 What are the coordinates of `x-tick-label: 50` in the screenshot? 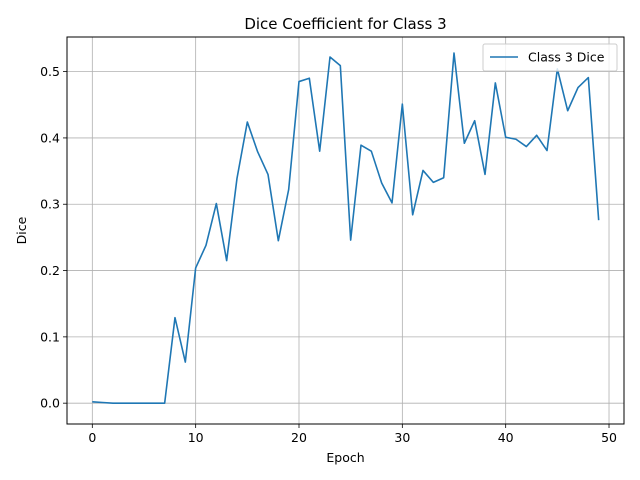 It's located at (609, 437).